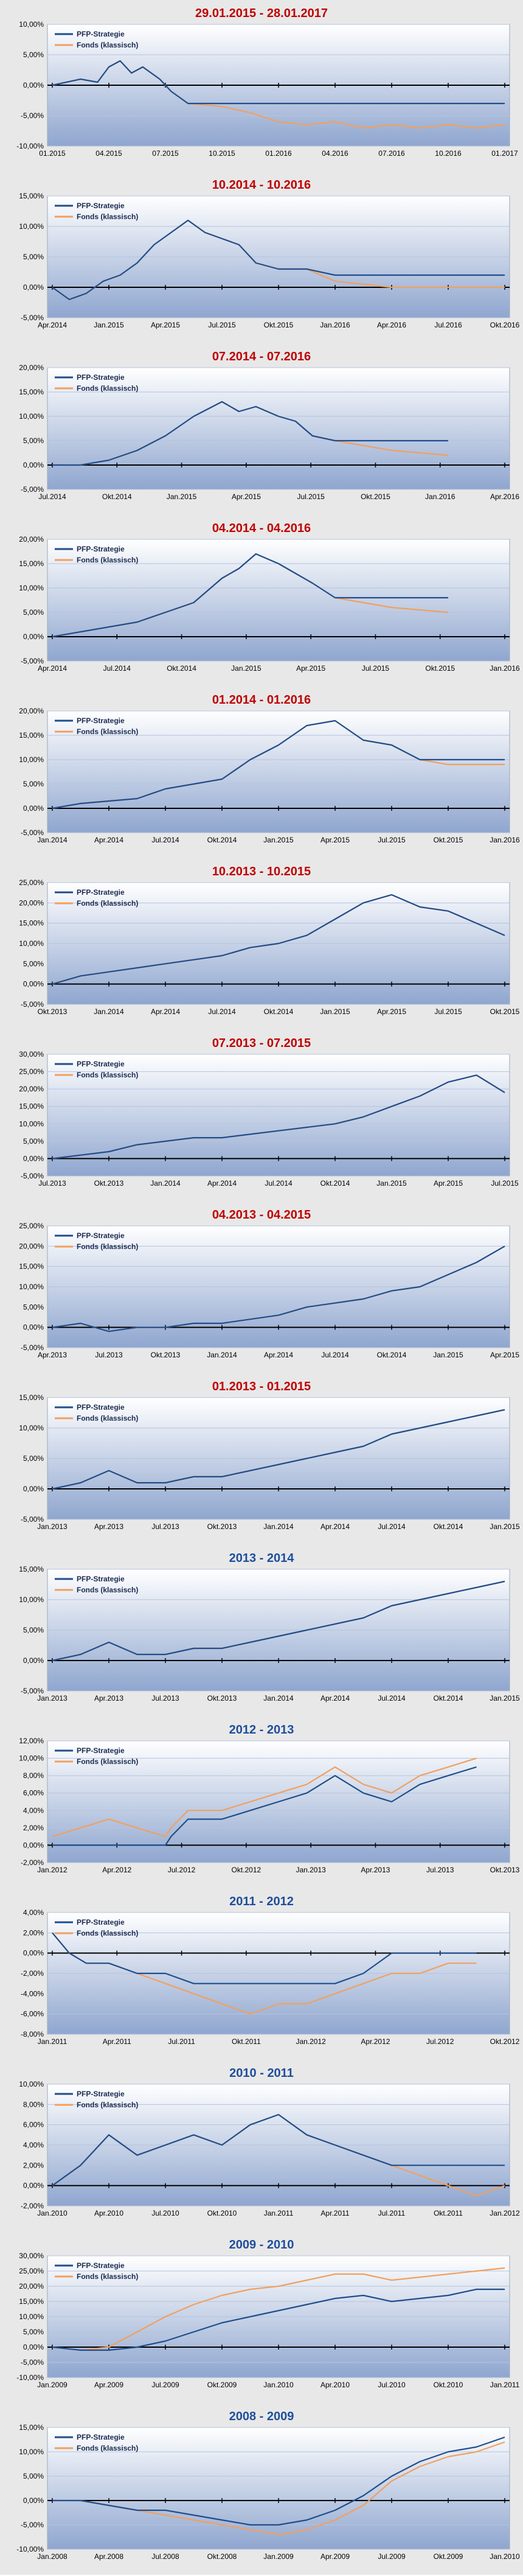 This screenshot has width=523, height=2576. What do you see at coordinates (261, 13) in the screenshot?
I see `chart-title: 29.01.2015 - 28.01.2017` at bounding box center [261, 13].